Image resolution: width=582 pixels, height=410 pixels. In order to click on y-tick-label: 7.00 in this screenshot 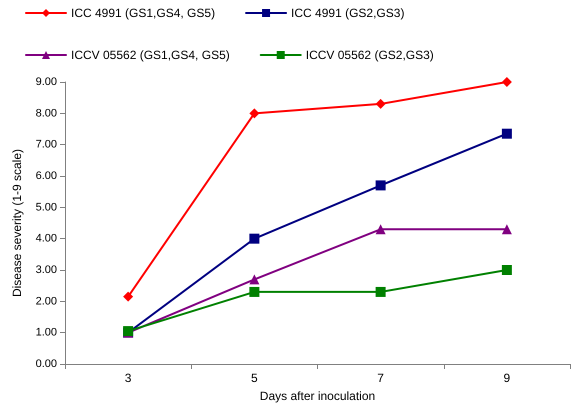, I will do `click(46, 144)`.